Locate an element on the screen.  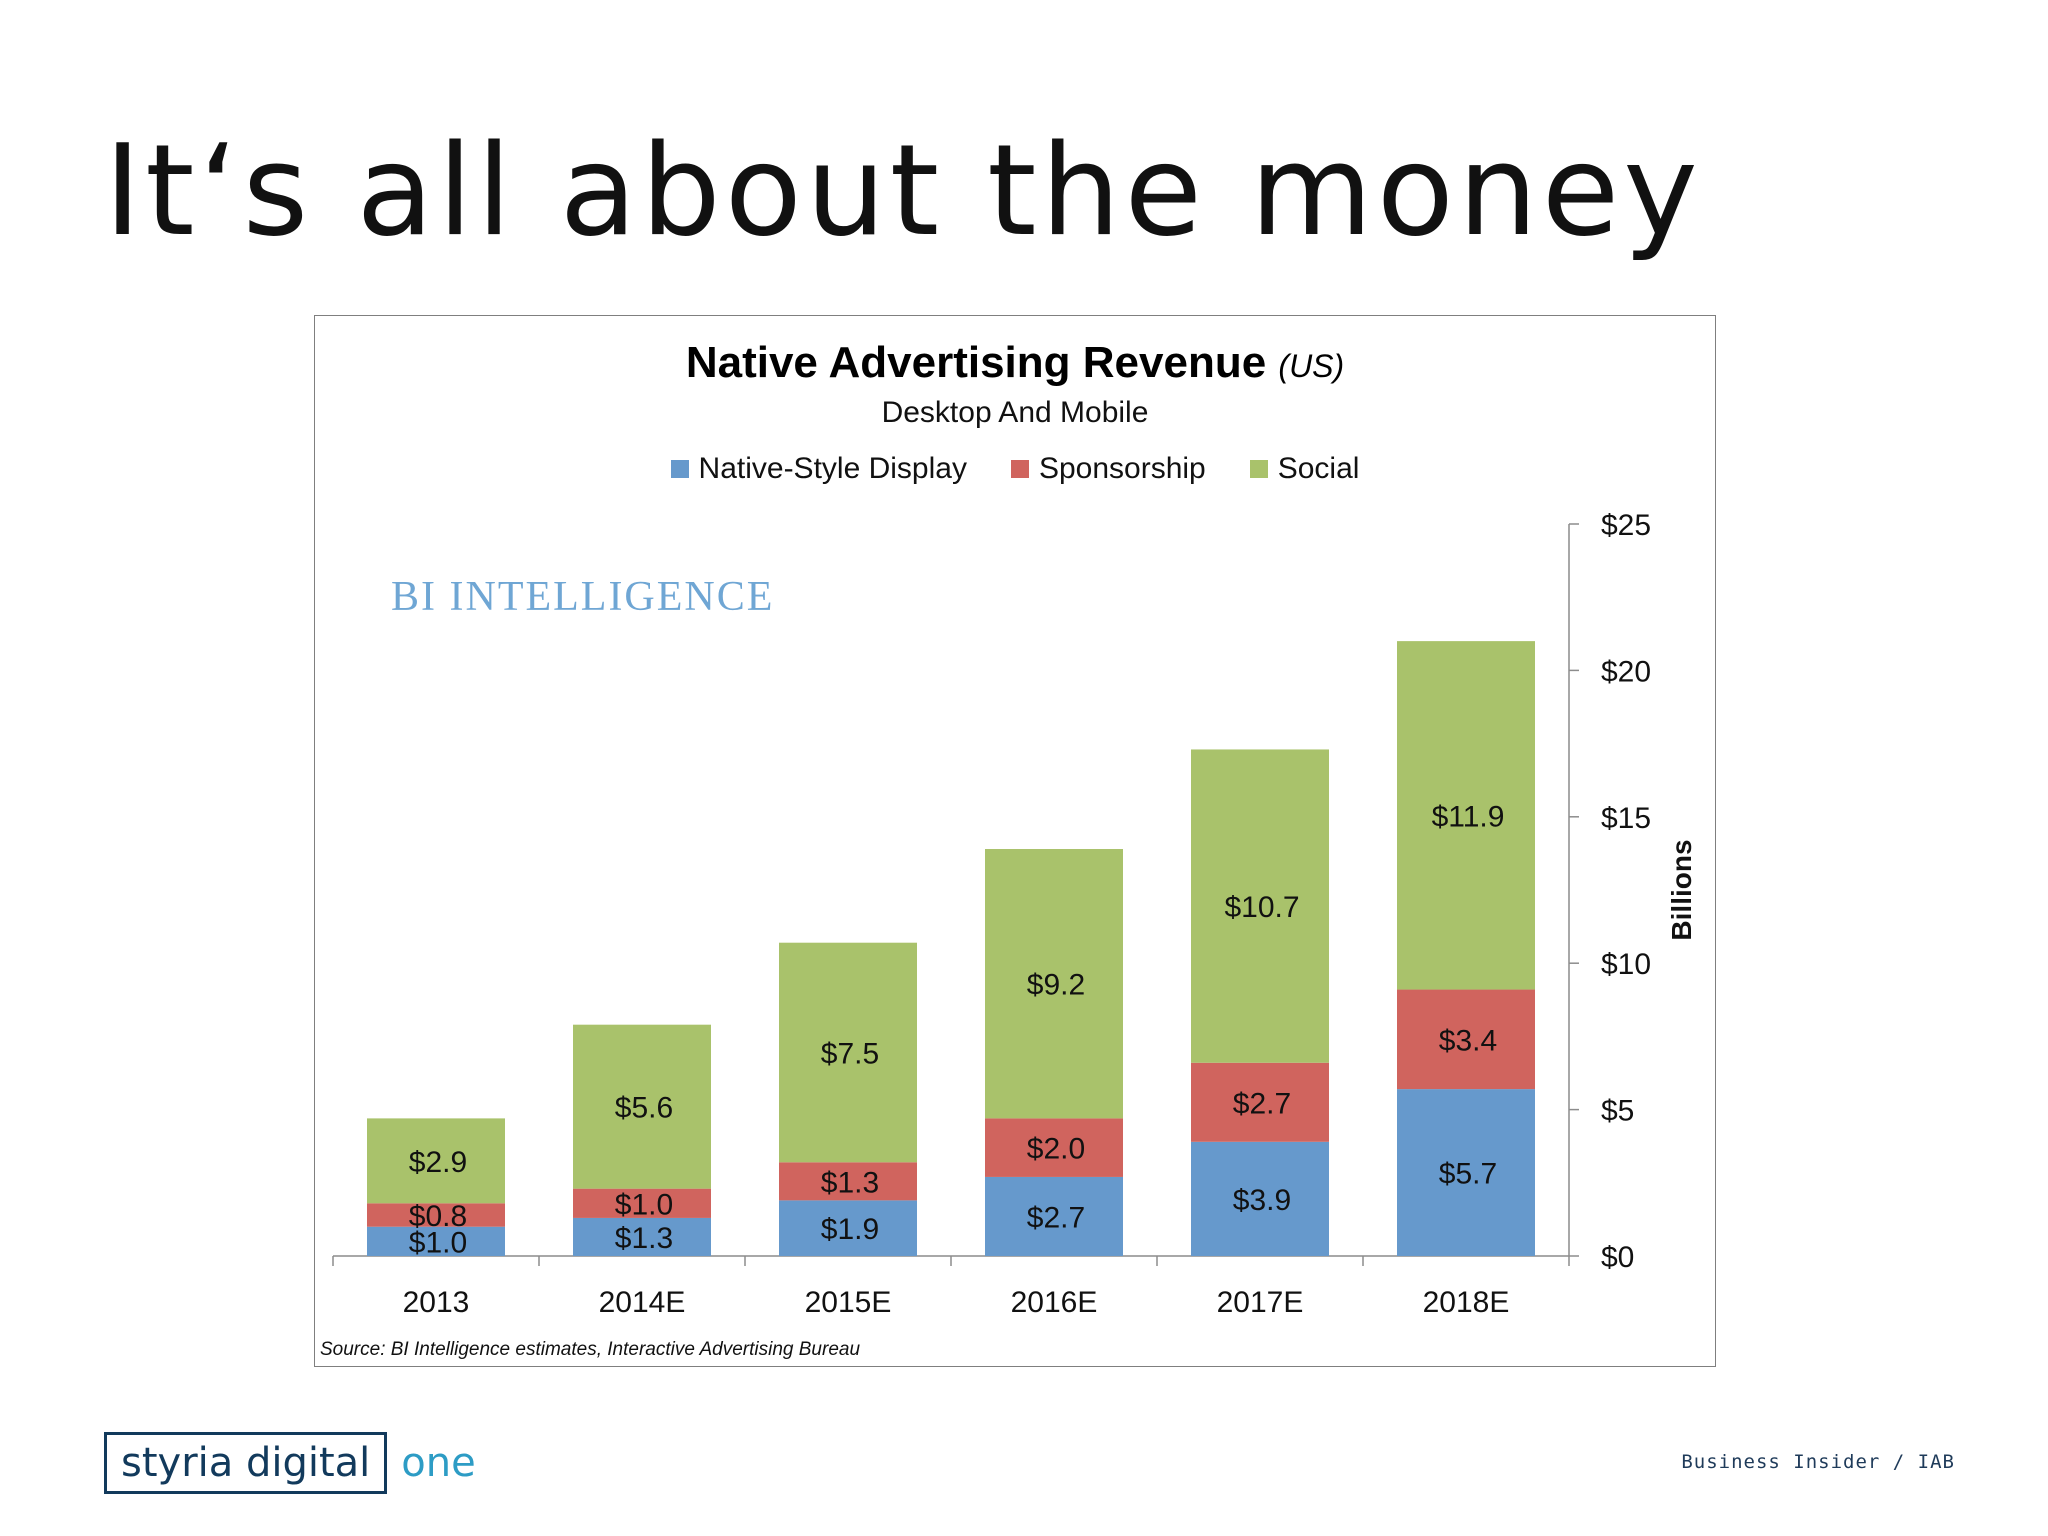
brand-logo-box: styria digital is located at coordinates (246, 1463).